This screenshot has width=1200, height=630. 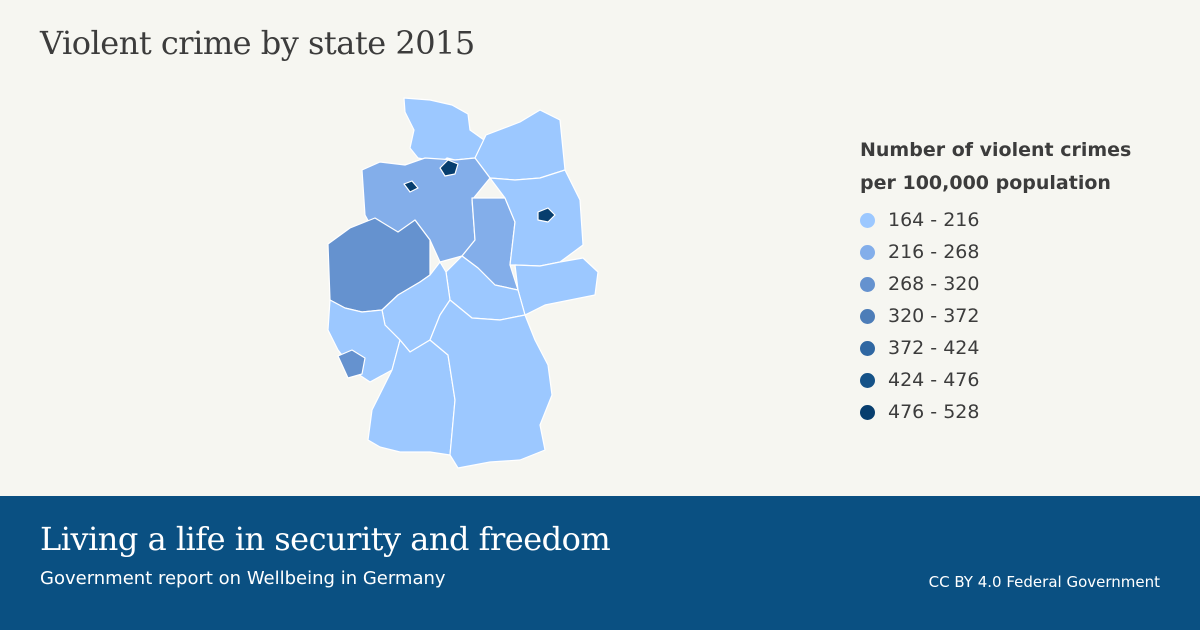 What do you see at coordinates (934, 412) in the screenshot?
I see `legend-item-label: 476 - 528` at bounding box center [934, 412].